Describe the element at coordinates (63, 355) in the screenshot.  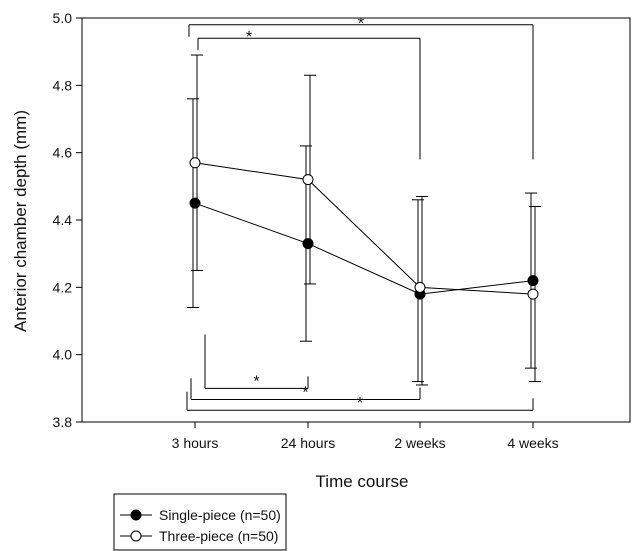
I see `y-tick-label: 4.0` at that location.